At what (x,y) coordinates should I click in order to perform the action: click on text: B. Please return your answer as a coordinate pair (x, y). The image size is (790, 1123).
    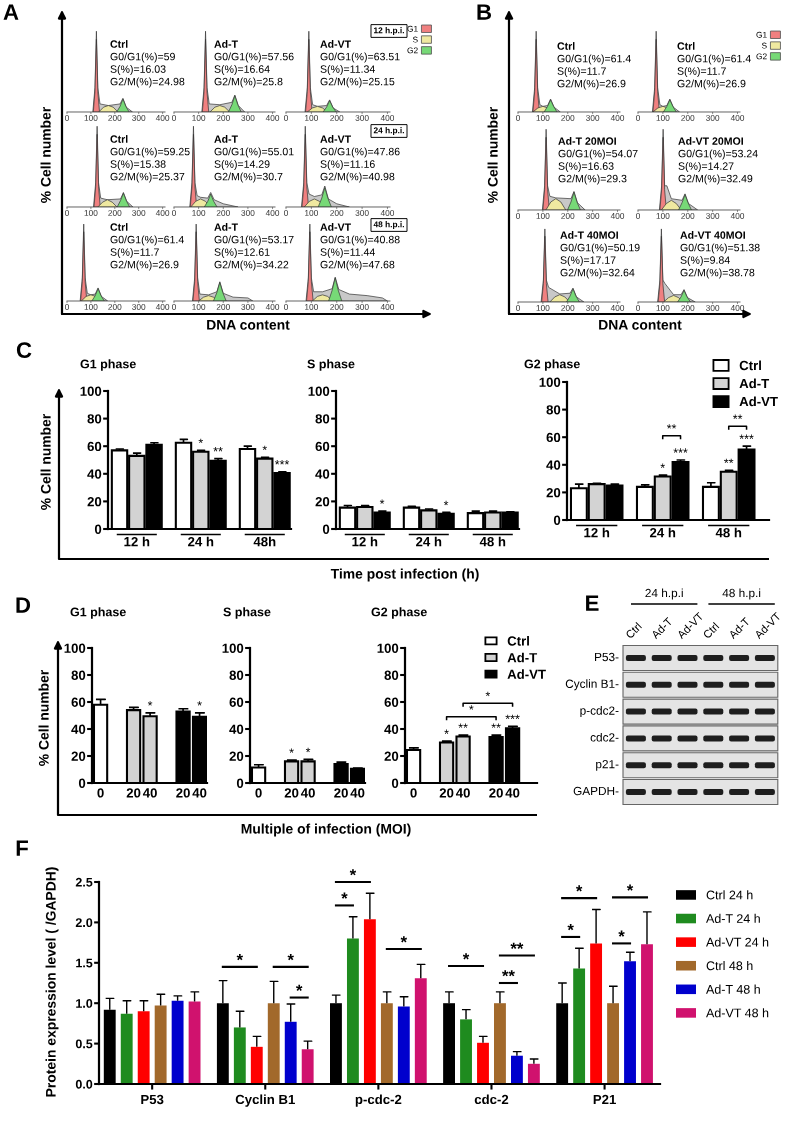
    Looking at the image, I should click on (484, 12).